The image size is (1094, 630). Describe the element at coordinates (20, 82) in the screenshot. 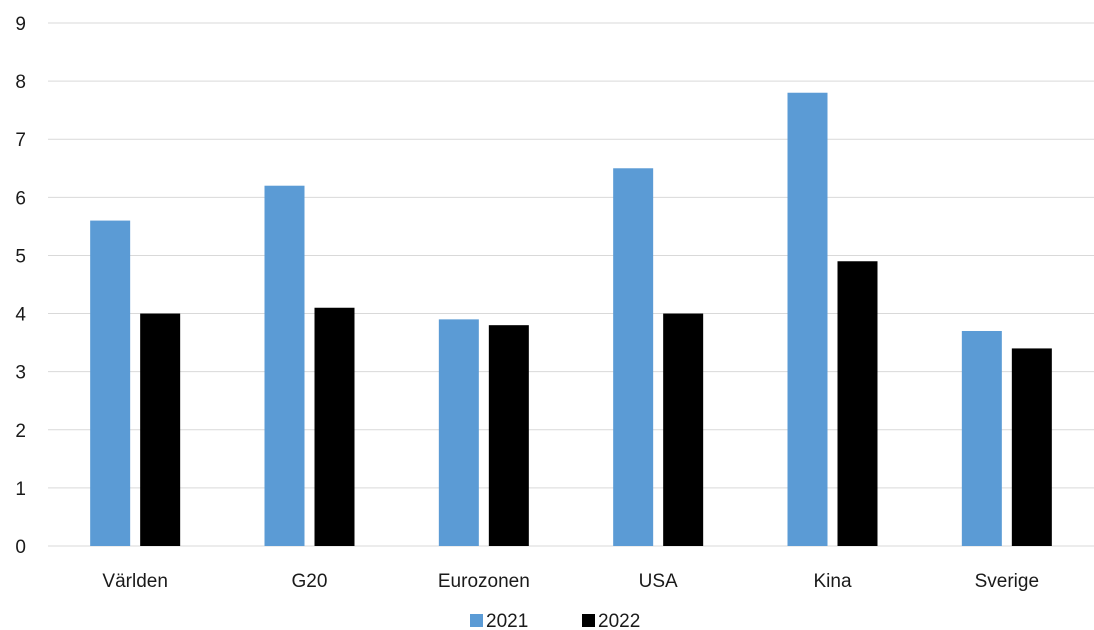

I see `y-tick-label: 8` at that location.